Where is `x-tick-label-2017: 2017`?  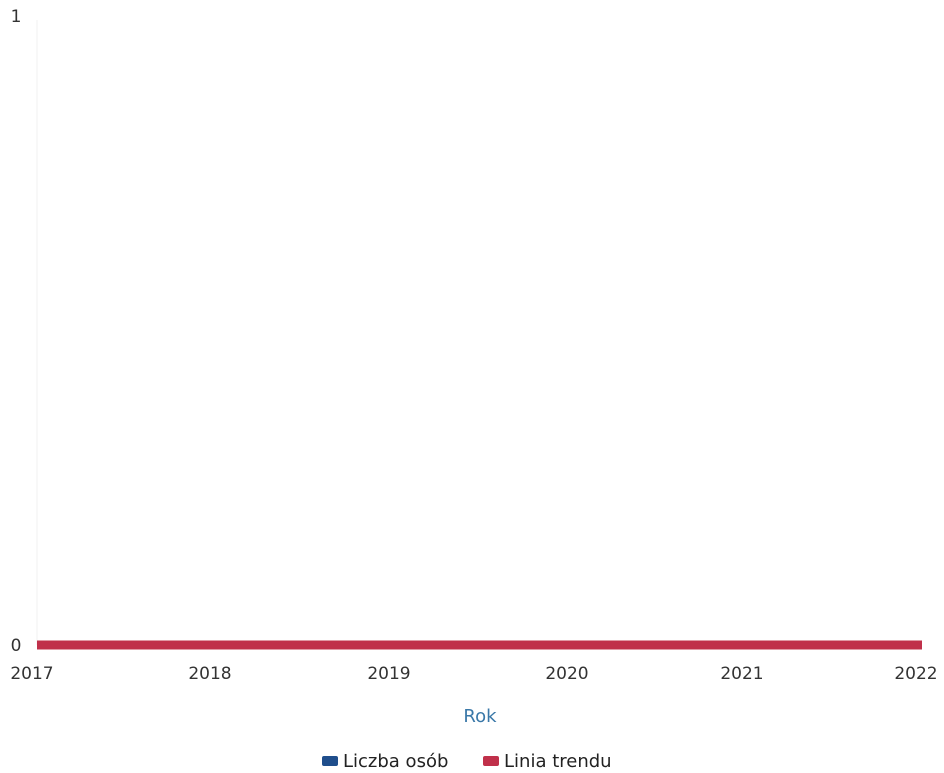
x-tick-label-2017: 2017 is located at coordinates (31, 674).